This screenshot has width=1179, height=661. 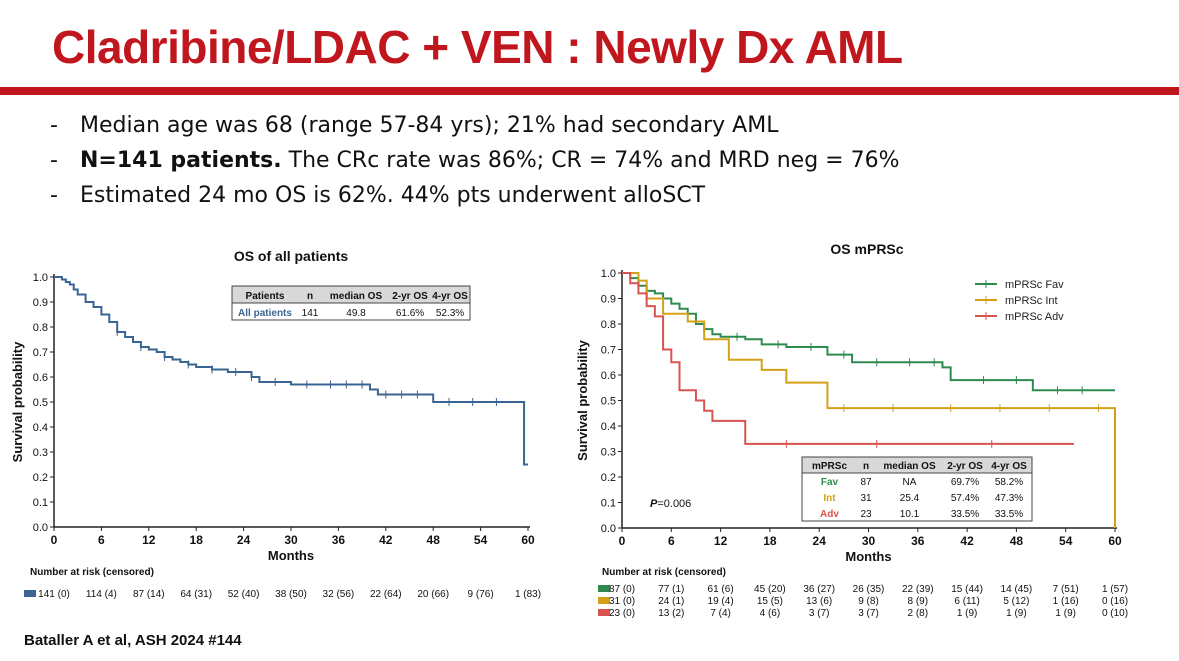 What do you see at coordinates (622, 541) in the screenshot?
I see `x-tick-label: 0` at bounding box center [622, 541].